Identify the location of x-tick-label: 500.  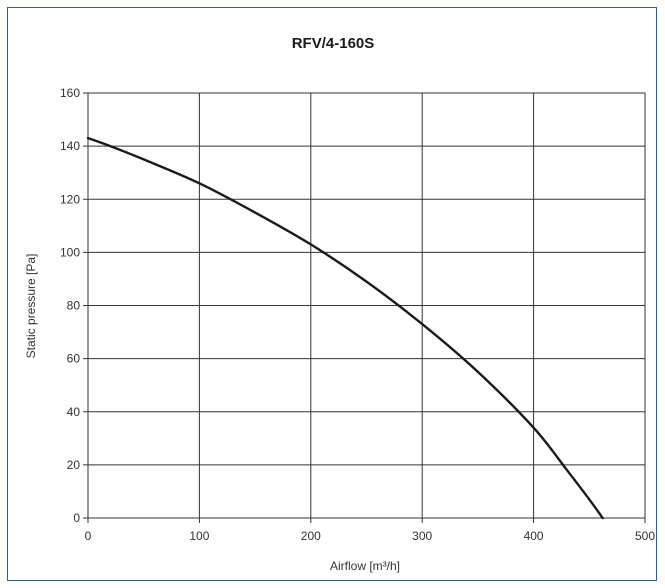
(645, 536).